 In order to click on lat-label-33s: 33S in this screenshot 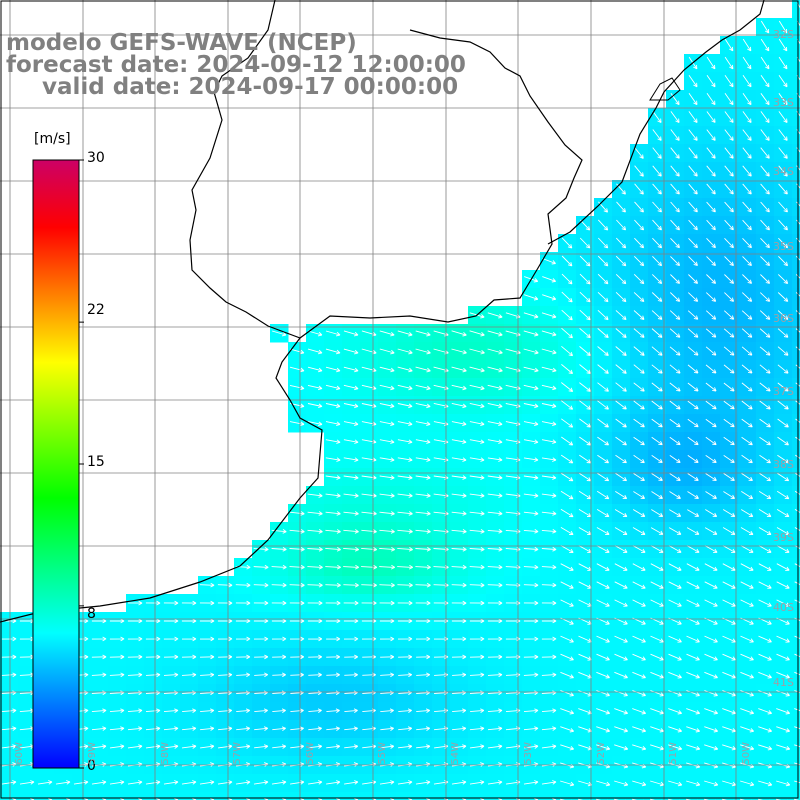, I will do `click(783, 102)`.